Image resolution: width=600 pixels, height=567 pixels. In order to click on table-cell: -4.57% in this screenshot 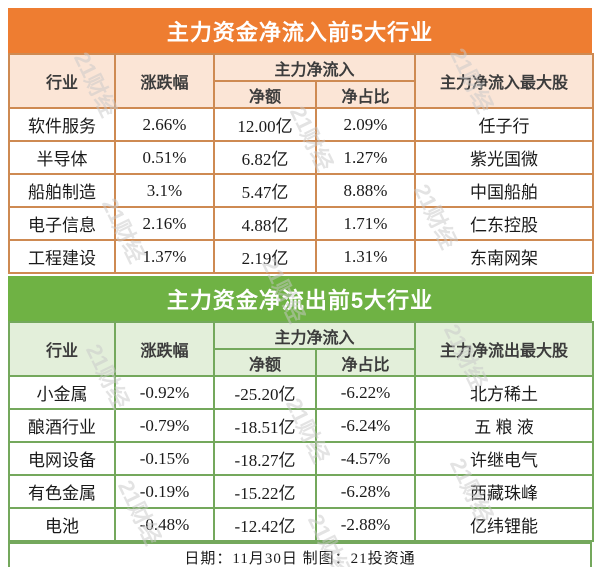, I will do `click(365, 458)`.